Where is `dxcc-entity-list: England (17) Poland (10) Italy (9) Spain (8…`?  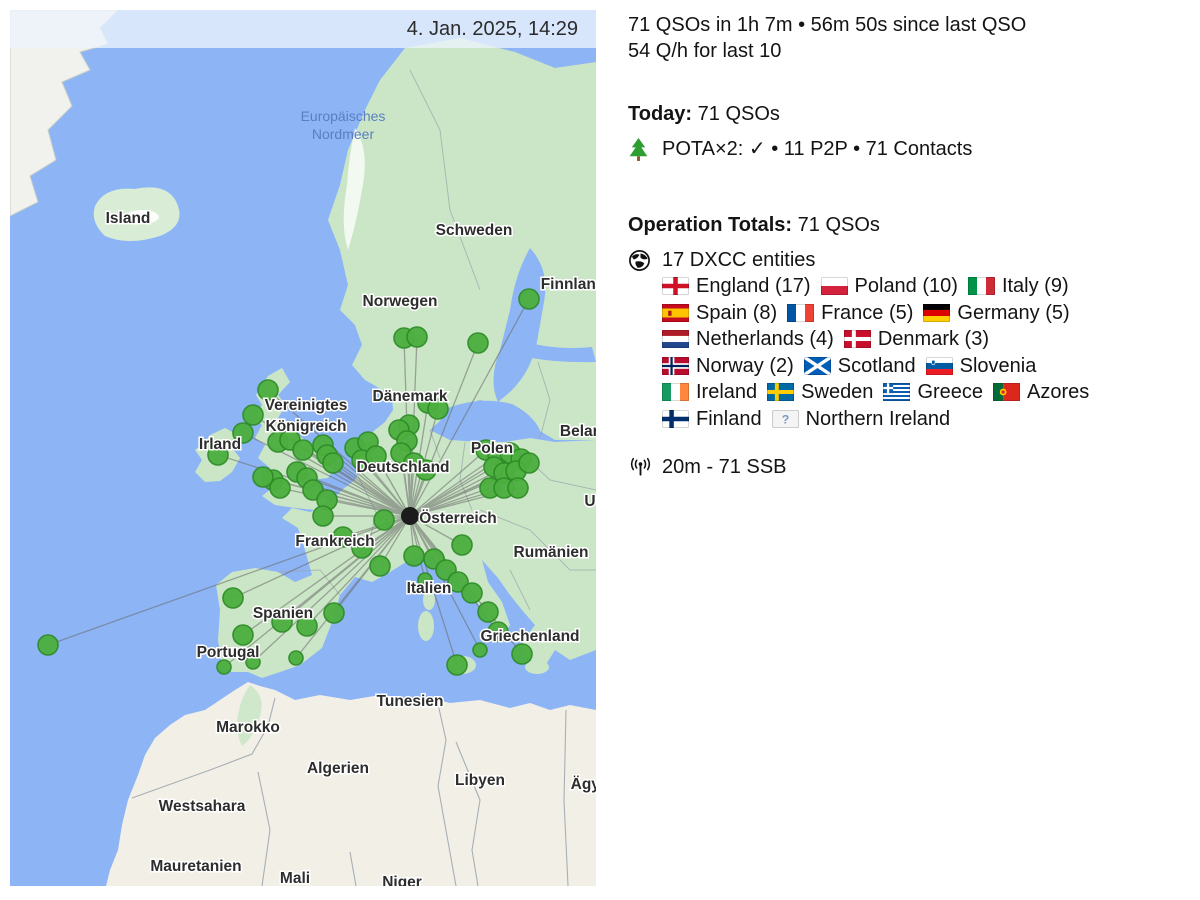
dxcc-entity-list: England (17) Poland (10) Italy (9) Spain (8… is located at coordinates (909, 352).